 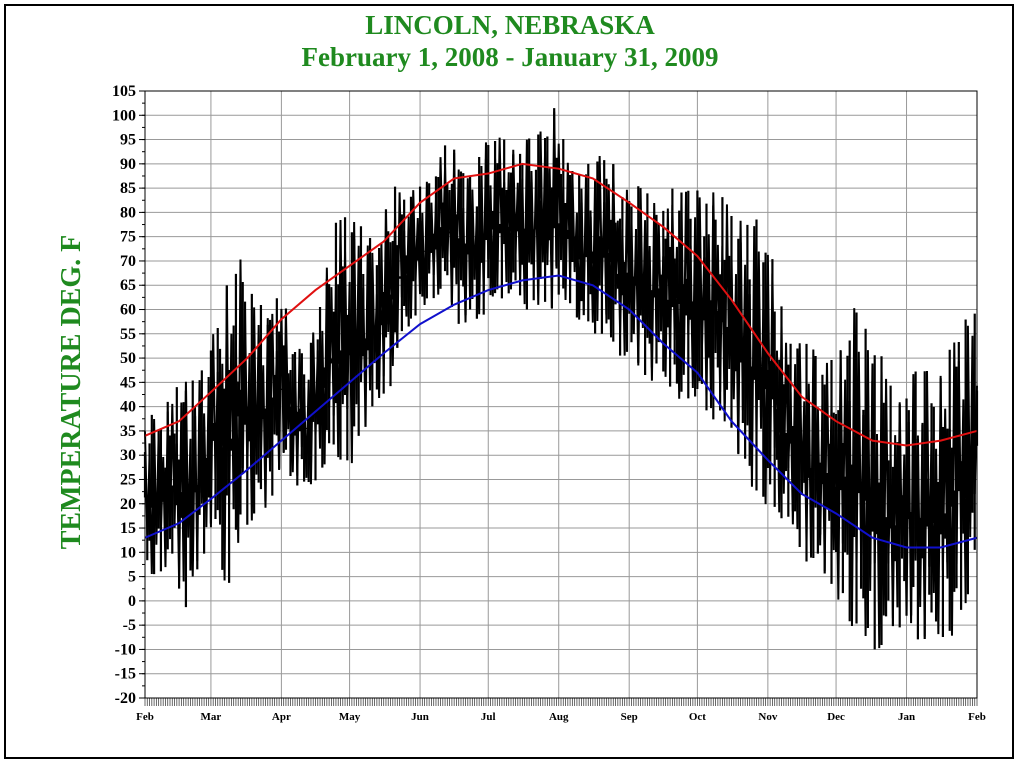 What do you see at coordinates (132, 577) in the screenshot?
I see `y-tick-label: 5` at bounding box center [132, 577].